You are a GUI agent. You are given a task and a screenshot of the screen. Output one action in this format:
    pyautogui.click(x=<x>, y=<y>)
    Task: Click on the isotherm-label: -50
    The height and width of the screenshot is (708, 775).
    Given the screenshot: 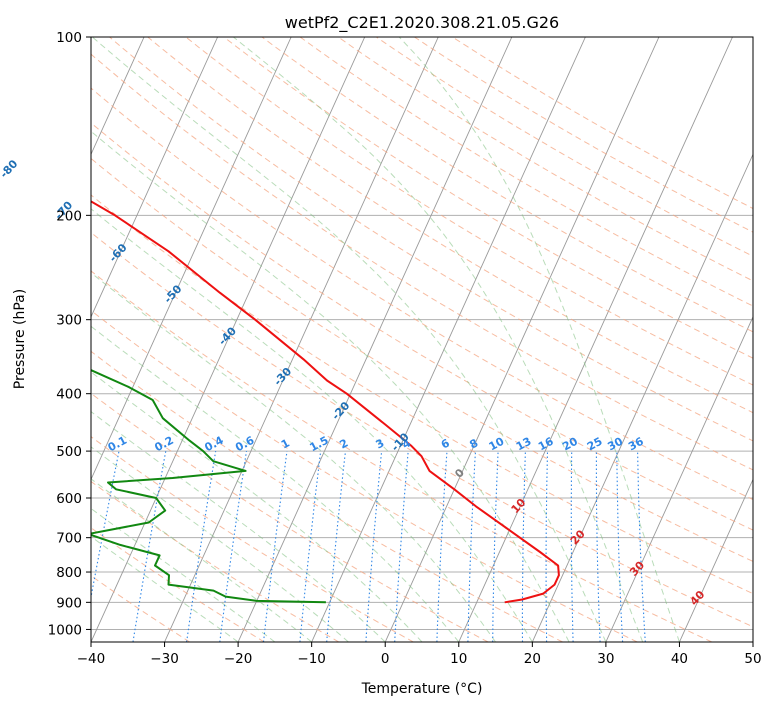 What is the action you would take?
    pyautogui.click(x=172, y=294)
    